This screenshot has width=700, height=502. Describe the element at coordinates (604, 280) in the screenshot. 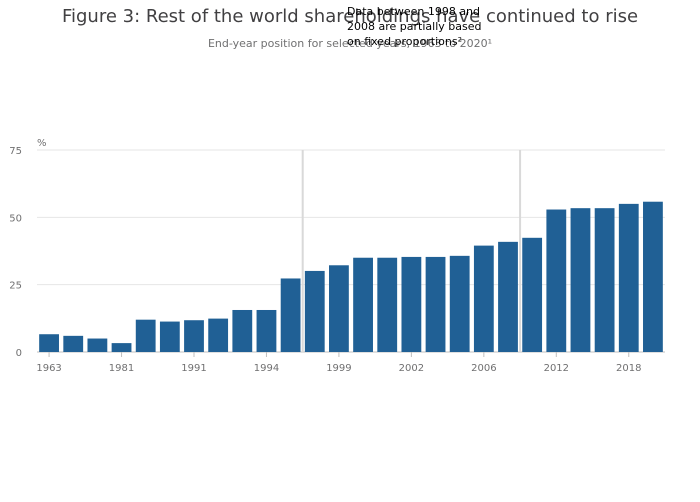

I see `bar-2016` at that location.